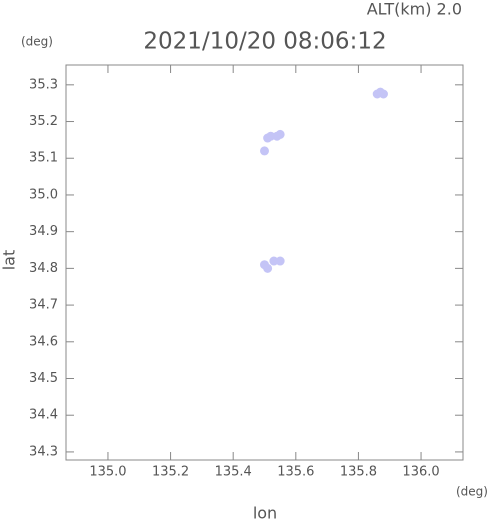 The height and width of the screenshot is (521, 491). I want to click on y-tick-label: 35.1, so click(43, 158).